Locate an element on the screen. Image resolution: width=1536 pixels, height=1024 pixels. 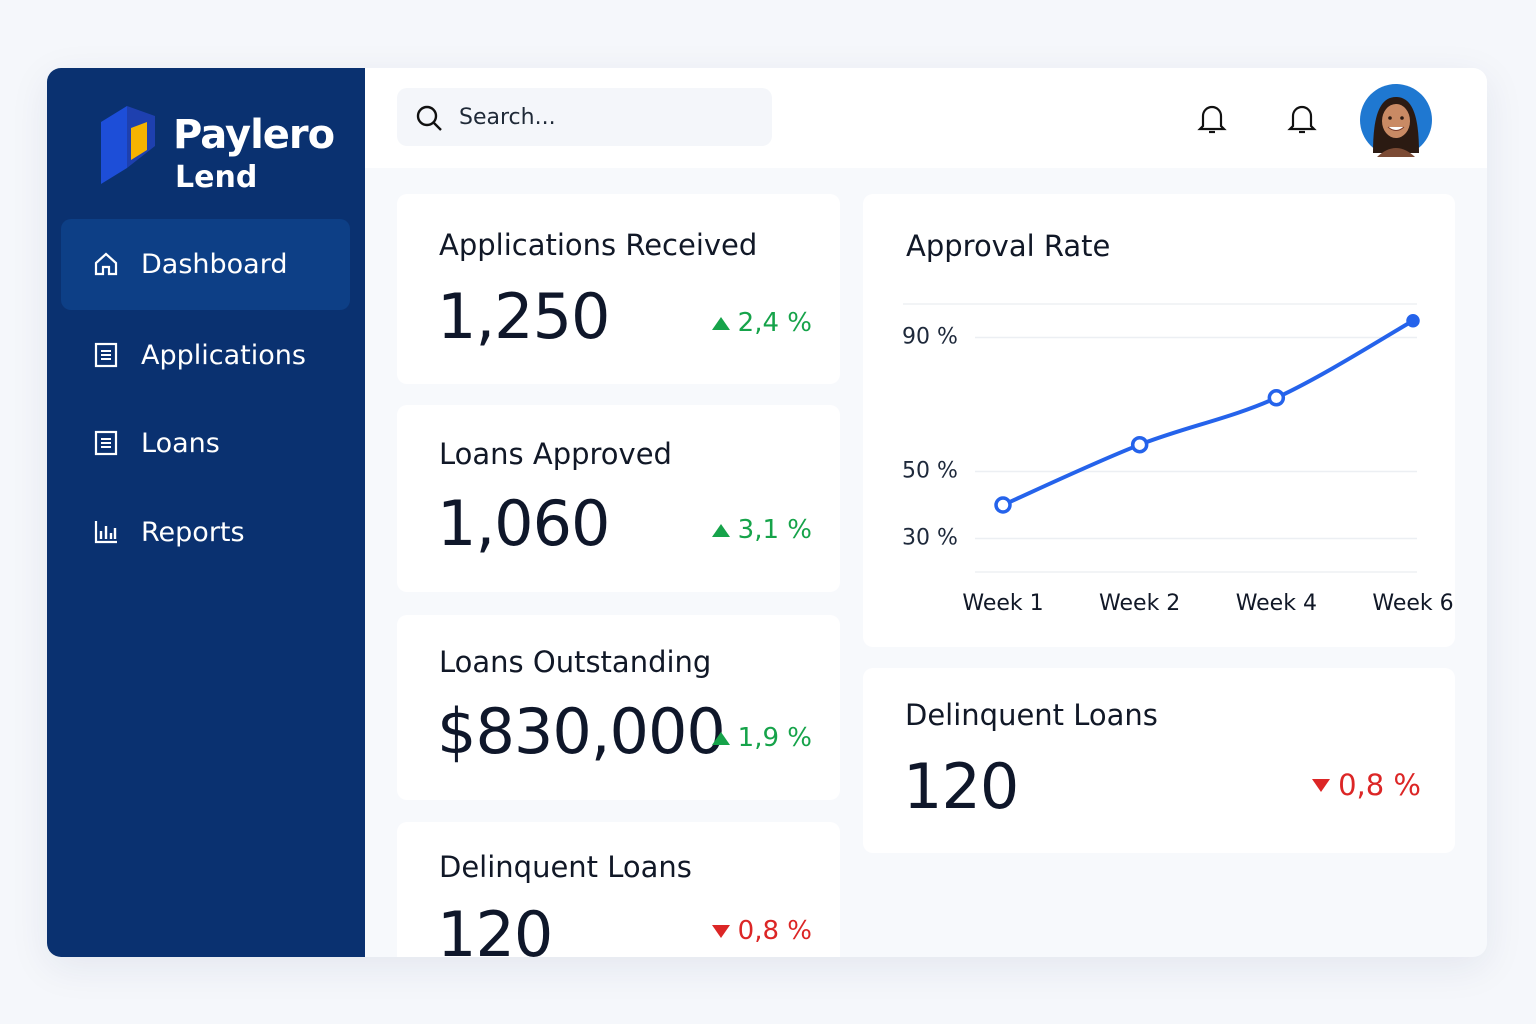
kpi-change: 1,9 % is located at coordinates (761, 738).